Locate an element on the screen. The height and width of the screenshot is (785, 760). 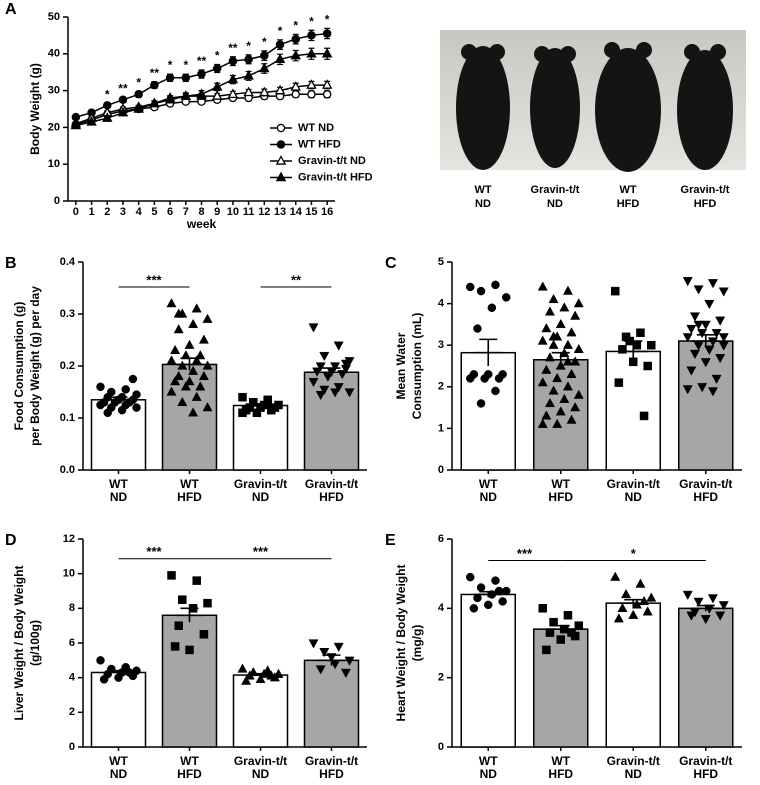
y-tick-label: 1 is located at coordinates (441, 428).